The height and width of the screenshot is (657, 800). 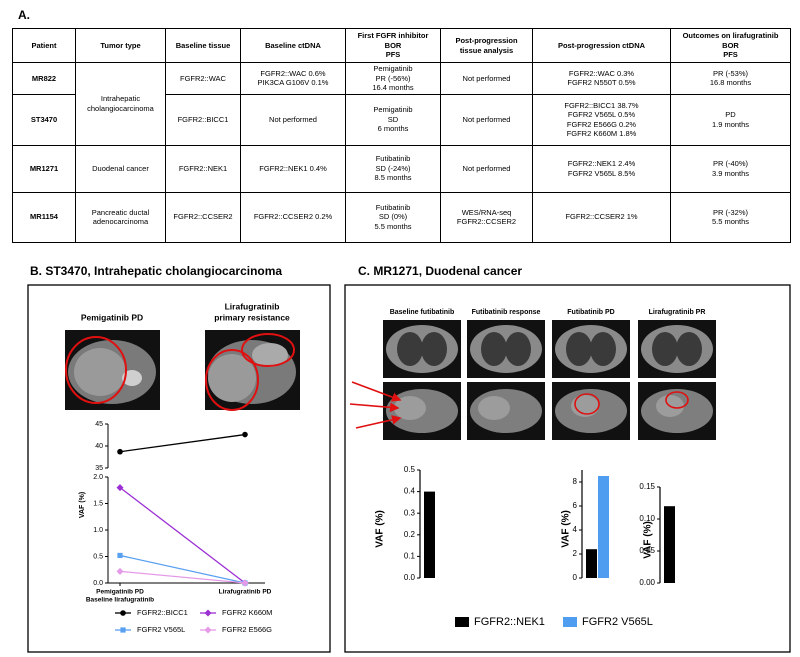 I want to click on table-cell: MR1271, so click(x=44, y=168).